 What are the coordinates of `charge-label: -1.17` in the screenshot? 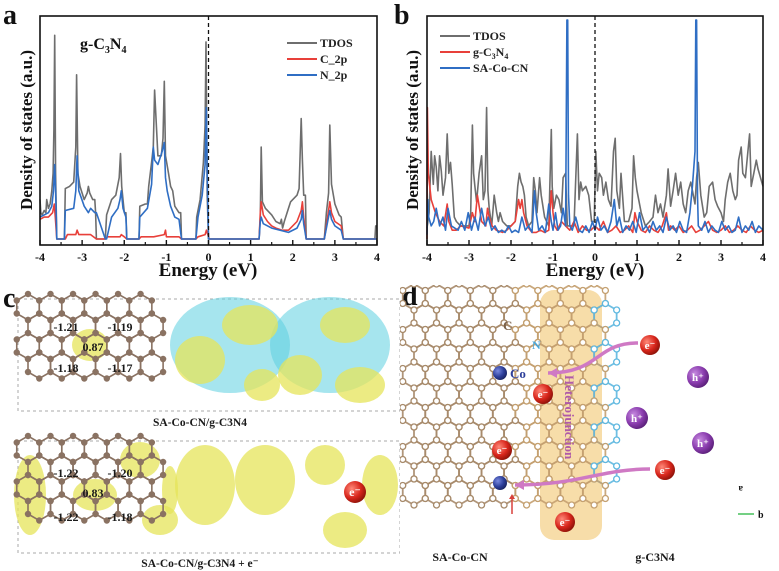 It's located at (120, 368).